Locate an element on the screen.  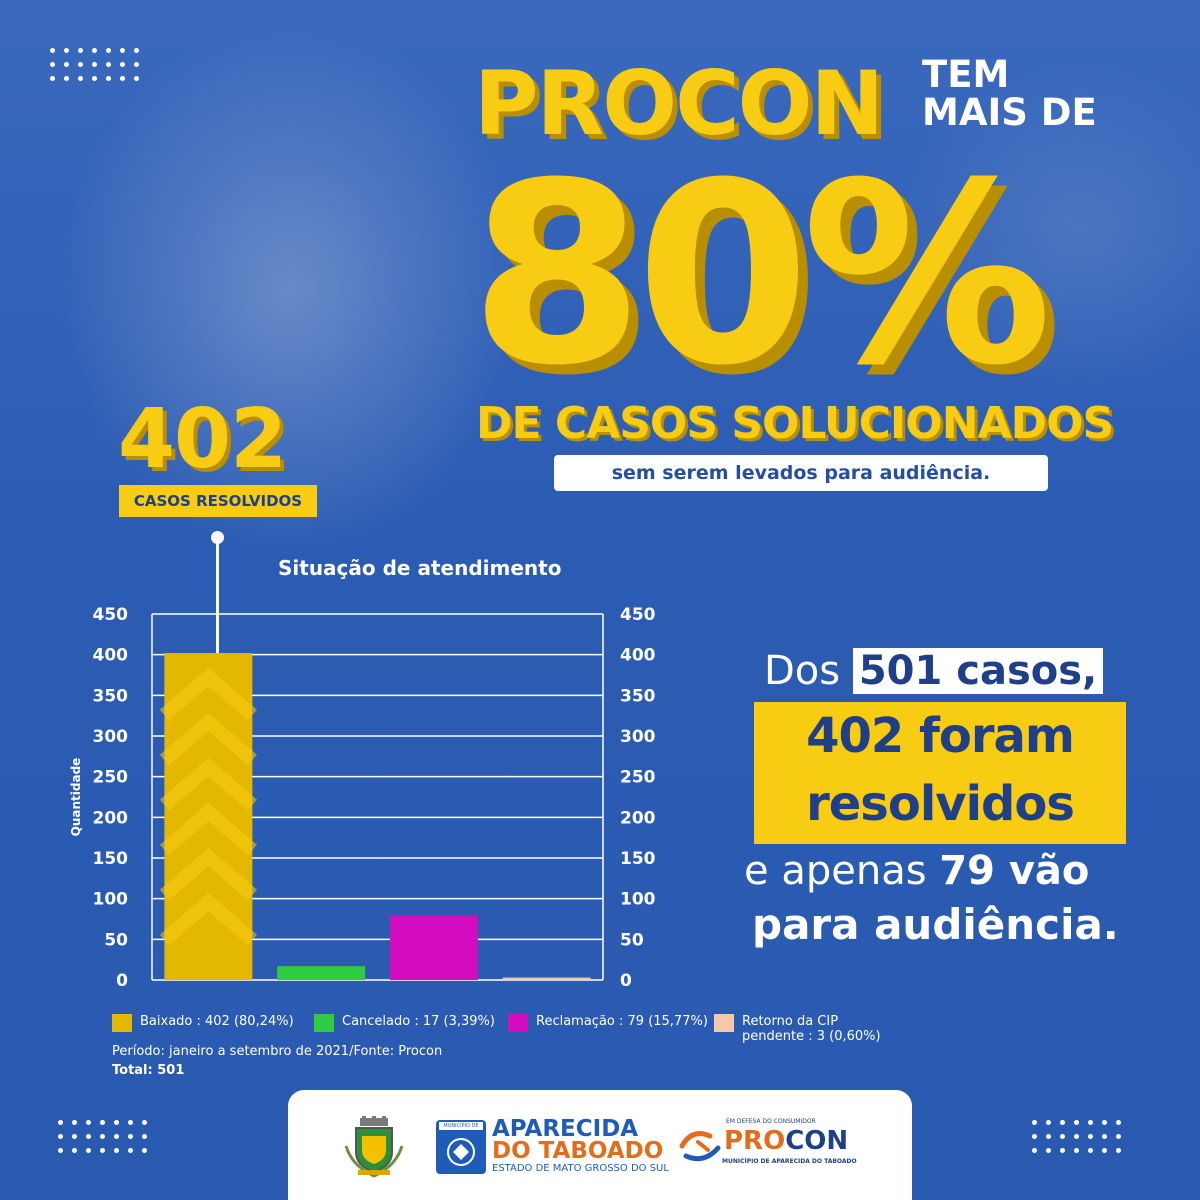
decorative-dots-top-left is located at coordinates (94, 64).